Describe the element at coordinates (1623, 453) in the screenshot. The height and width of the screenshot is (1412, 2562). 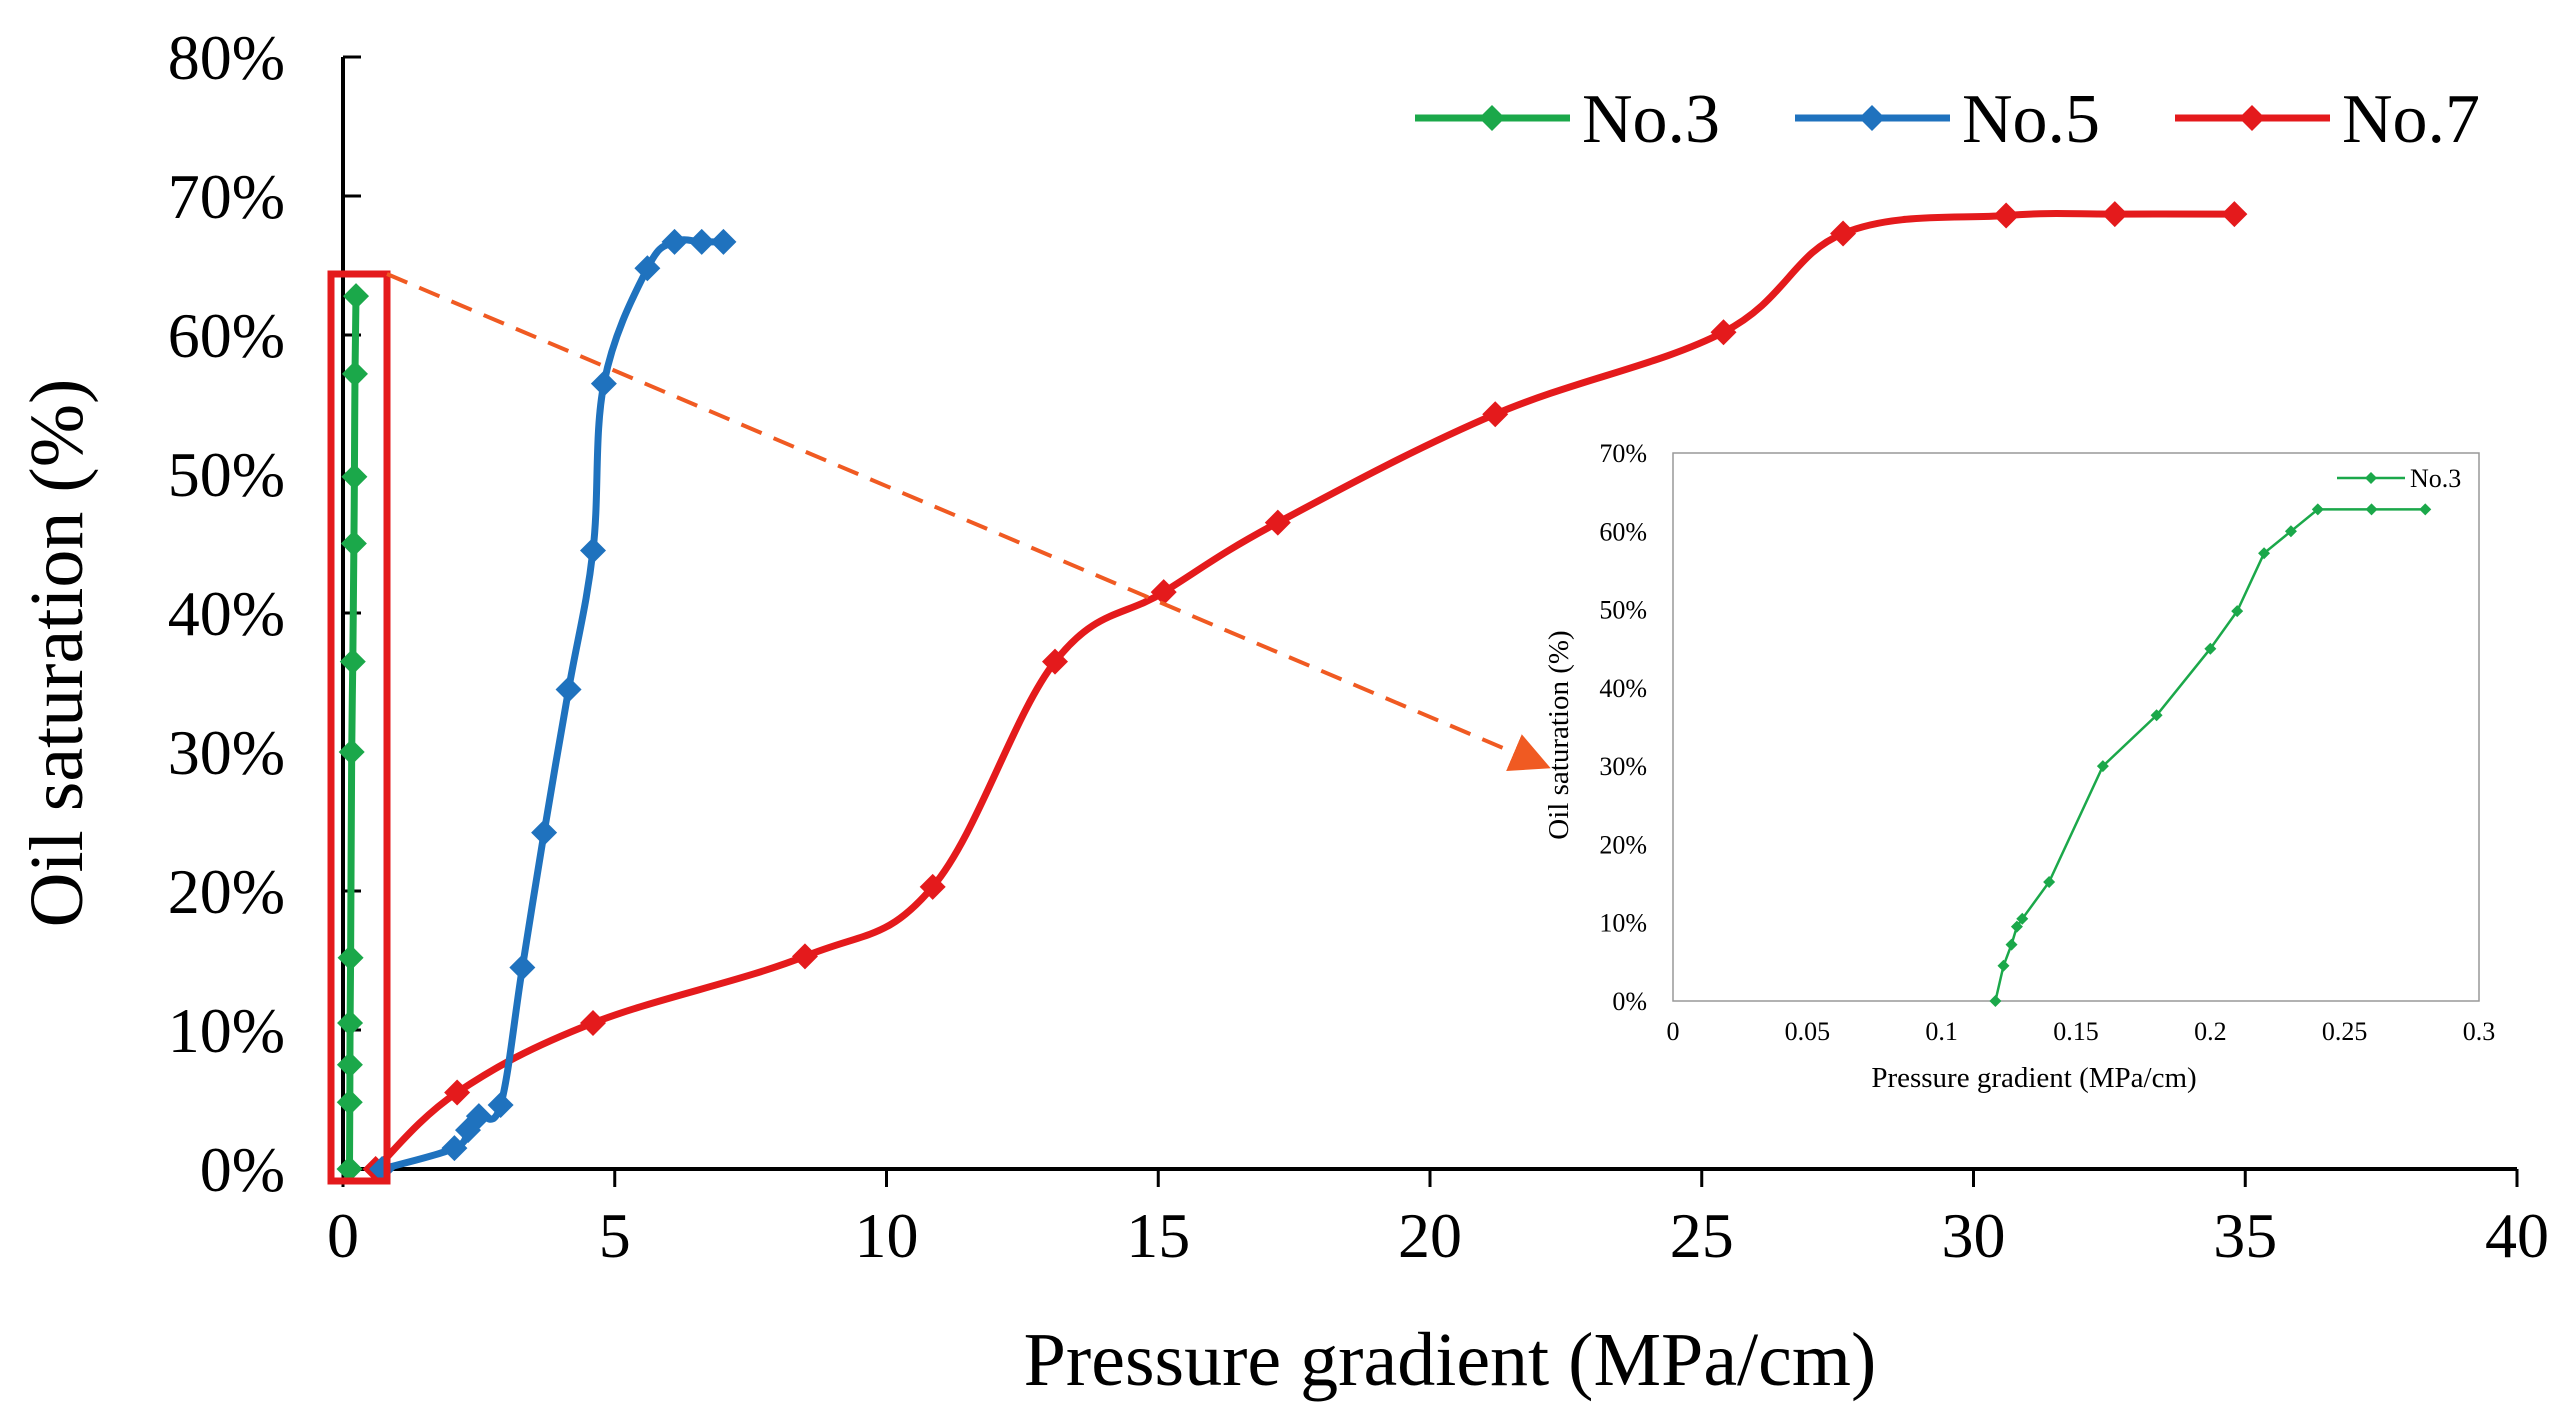
I see `inset-y-tick-label: 70%` at that location.